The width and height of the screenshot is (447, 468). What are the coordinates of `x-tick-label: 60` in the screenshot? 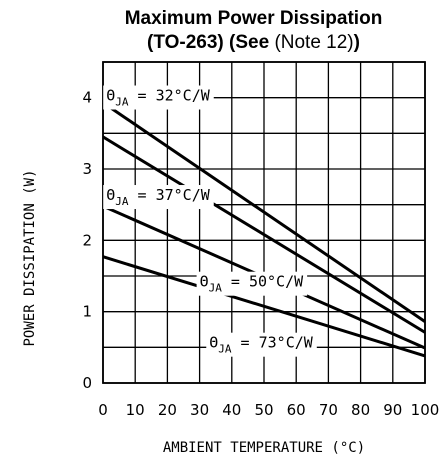 It's located at (296, 410).